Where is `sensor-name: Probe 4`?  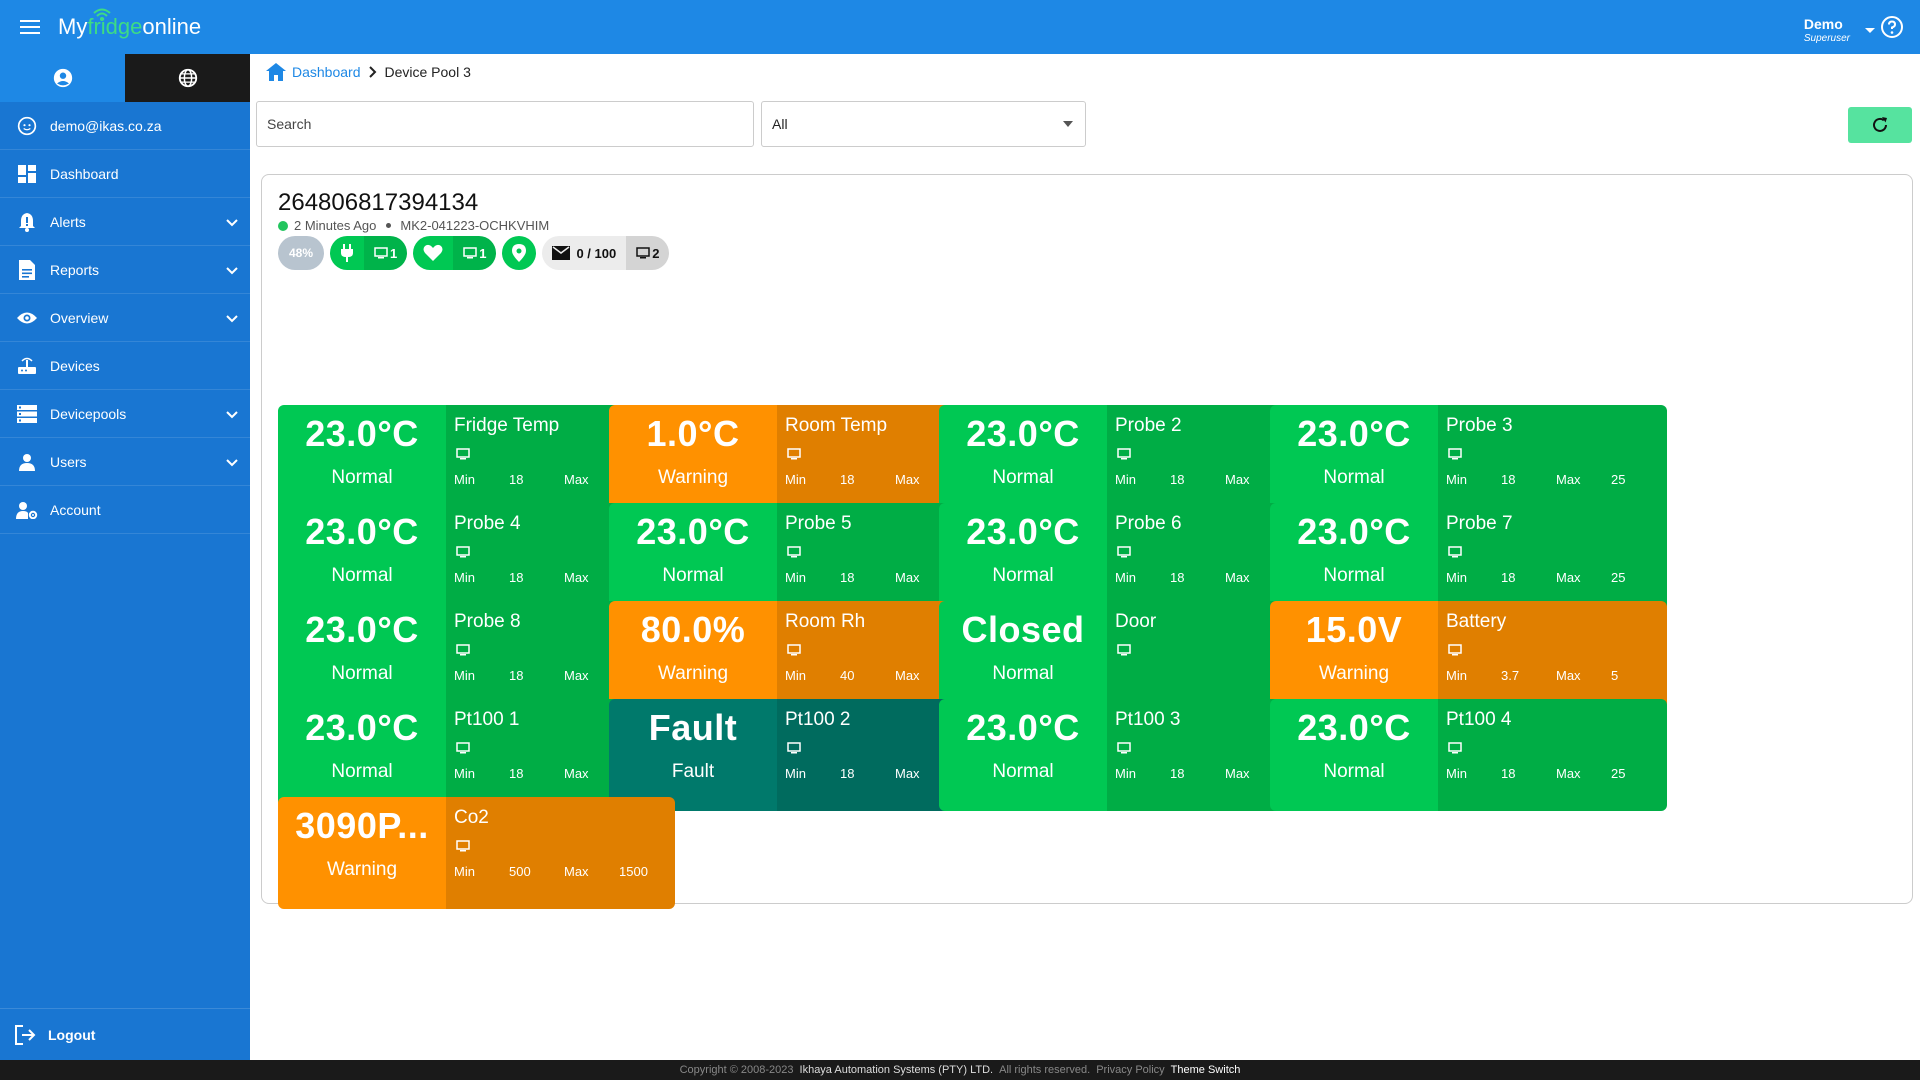 sensor-name: Probe 4 is located at coordinates (487, 523).